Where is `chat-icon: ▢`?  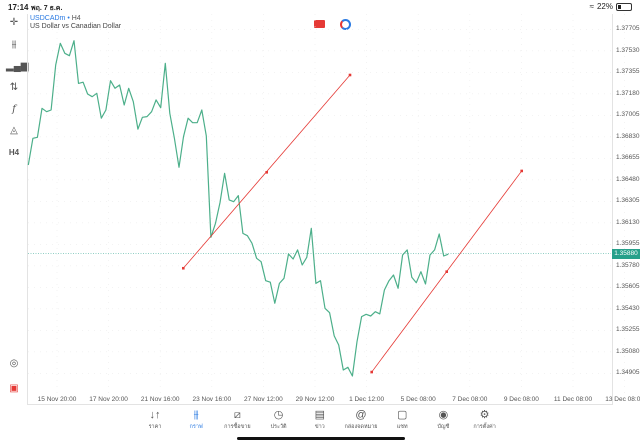 chat-icon: ▢ is located at coordinates (402, 415).